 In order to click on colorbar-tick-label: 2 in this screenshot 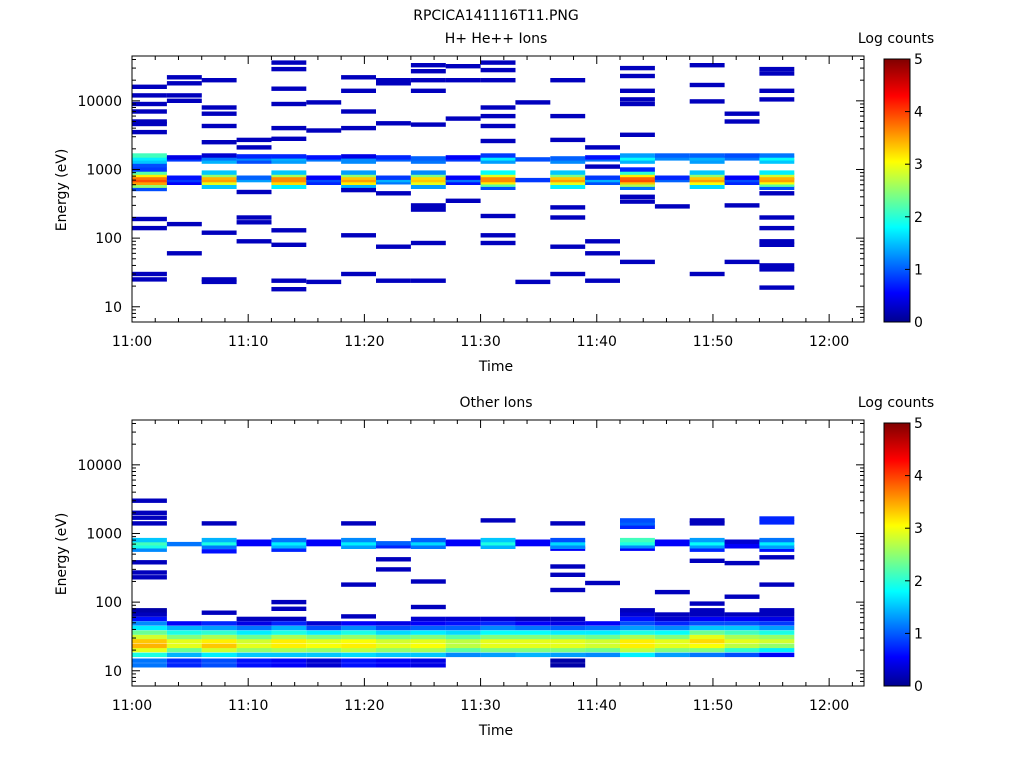, I will do `click(918, 218)`.